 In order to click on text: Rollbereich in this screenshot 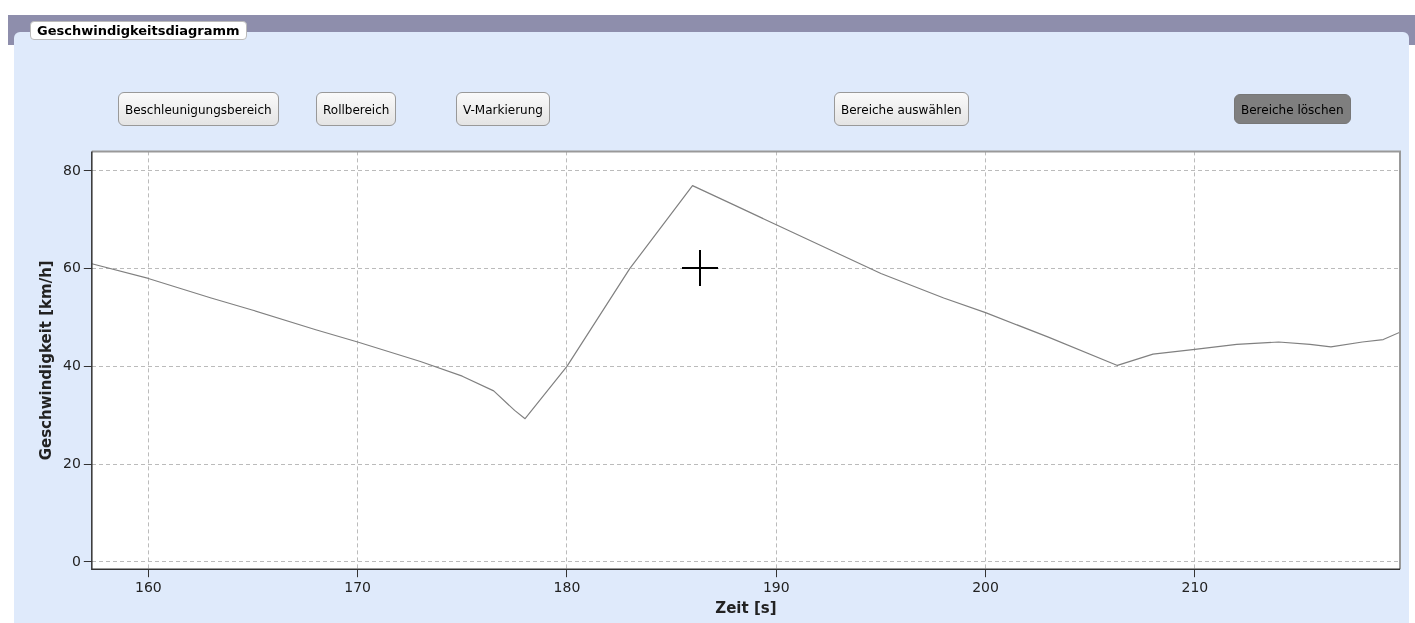, I will do `click(356, 109)`.